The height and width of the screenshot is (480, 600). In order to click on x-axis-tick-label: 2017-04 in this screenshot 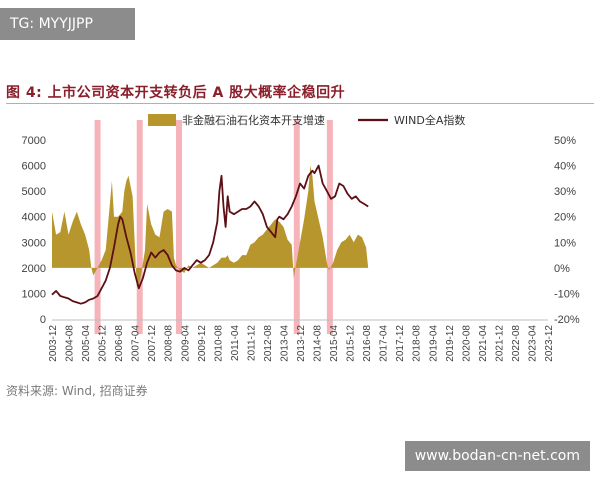, I will do `click(384, 343)`.